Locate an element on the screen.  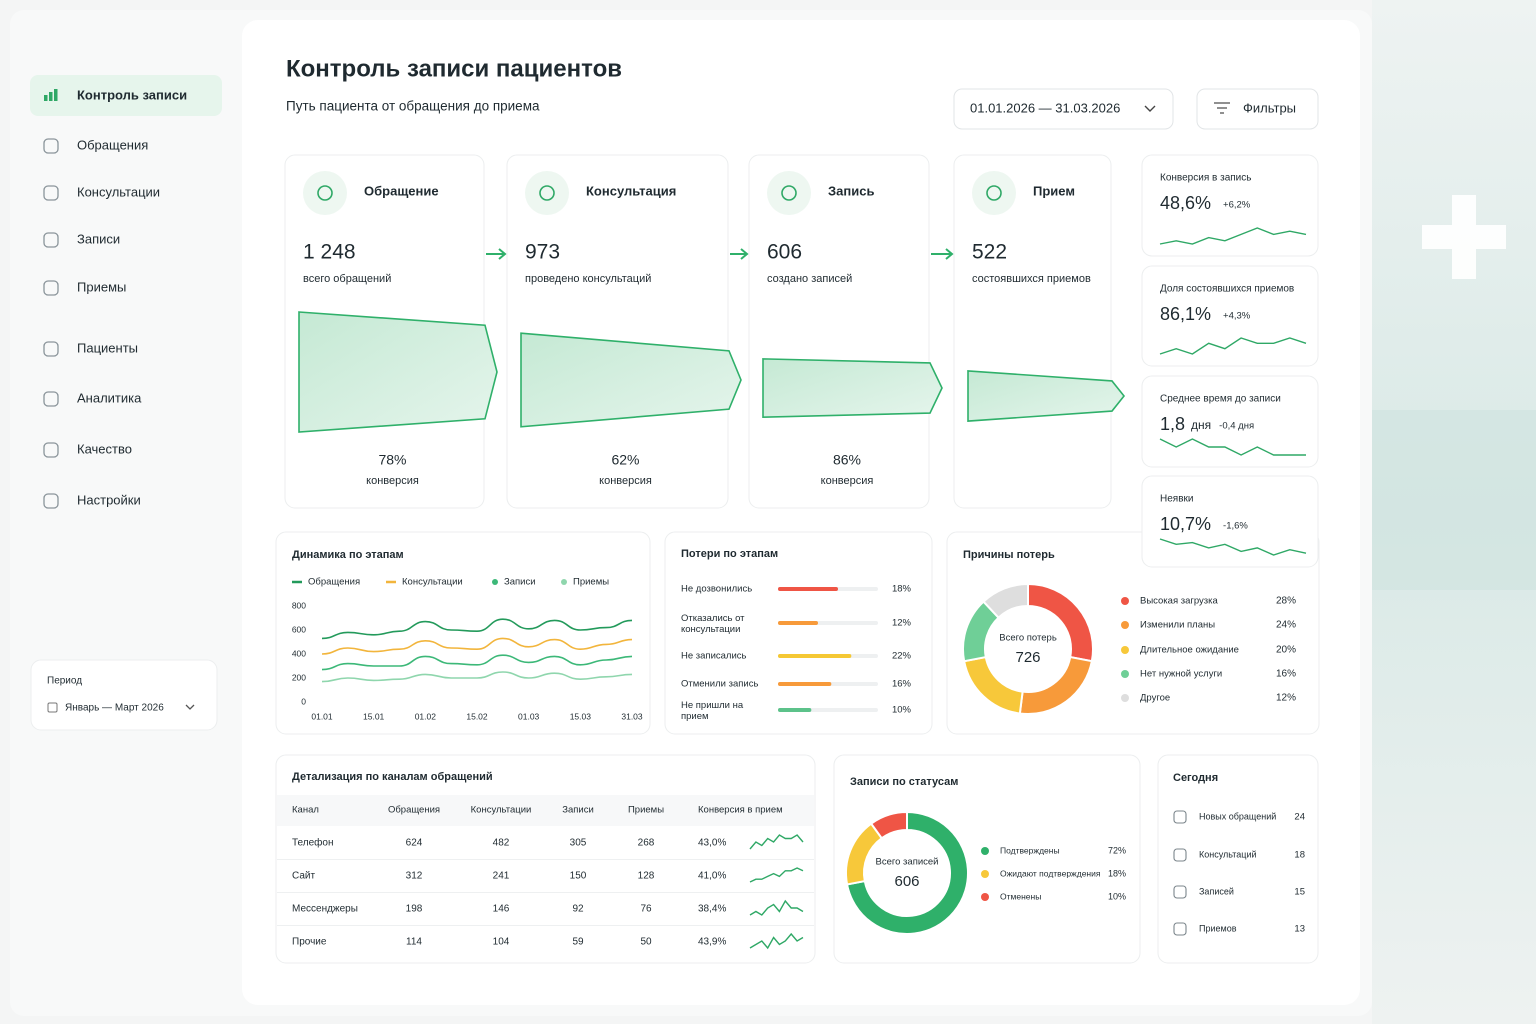
kpi-value: 48,6% is located at coordinates (1185, 203).